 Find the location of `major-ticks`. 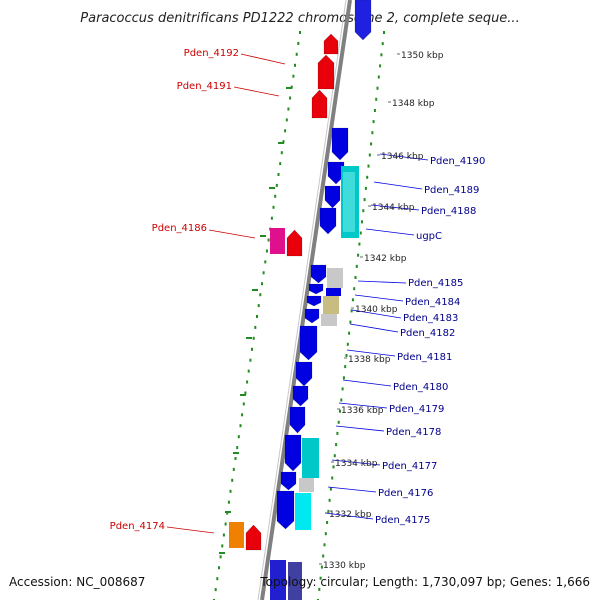

major-ticks is located at coordinates (255, 320).